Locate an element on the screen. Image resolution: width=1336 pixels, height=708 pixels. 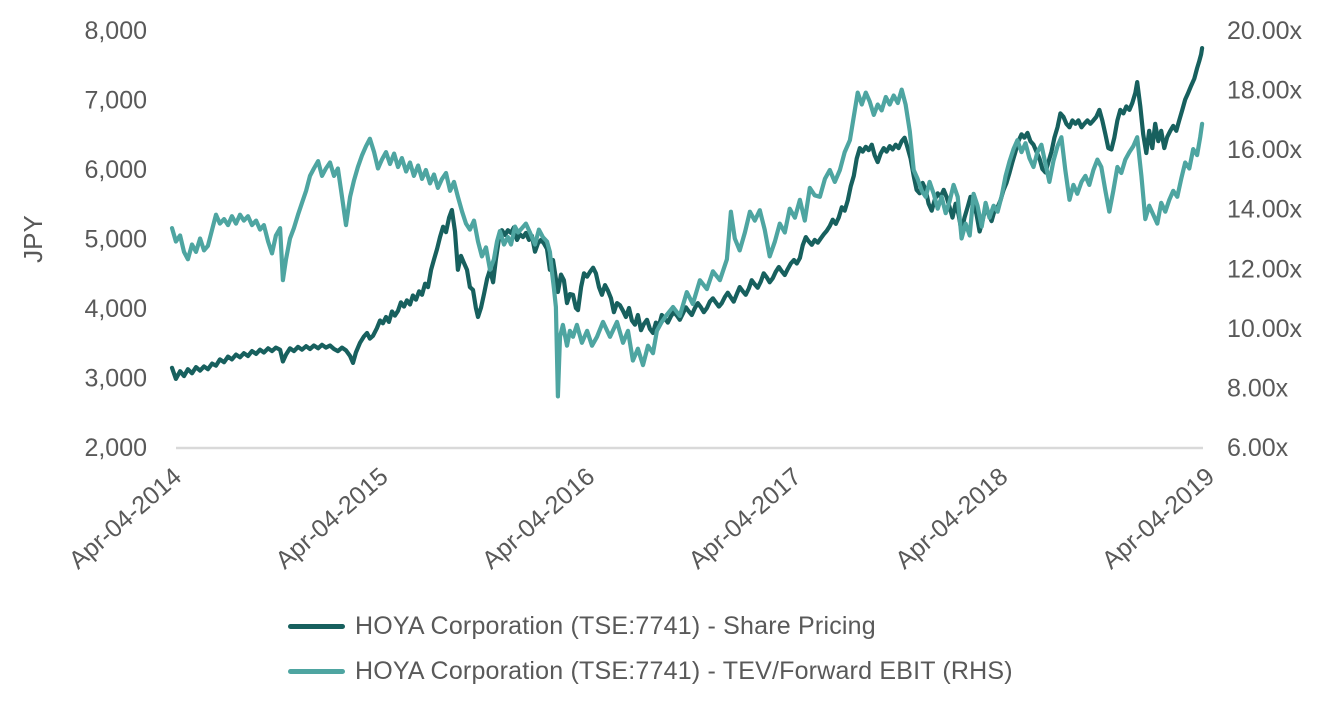
left-axis-tick-label: 3,000 is located at coordinates (115, 379).